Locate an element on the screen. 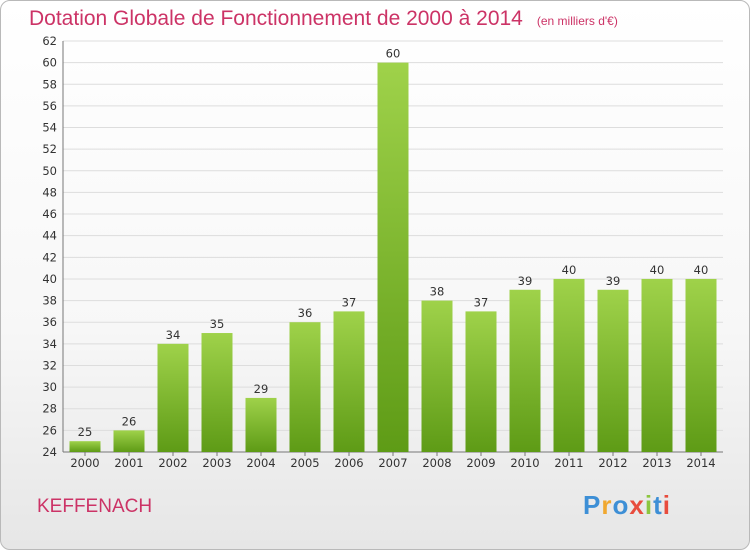 Image resolution: width=750 pixels, height=550 pixels. x-tick-label: 2004 is located at coordinates (260, 463).